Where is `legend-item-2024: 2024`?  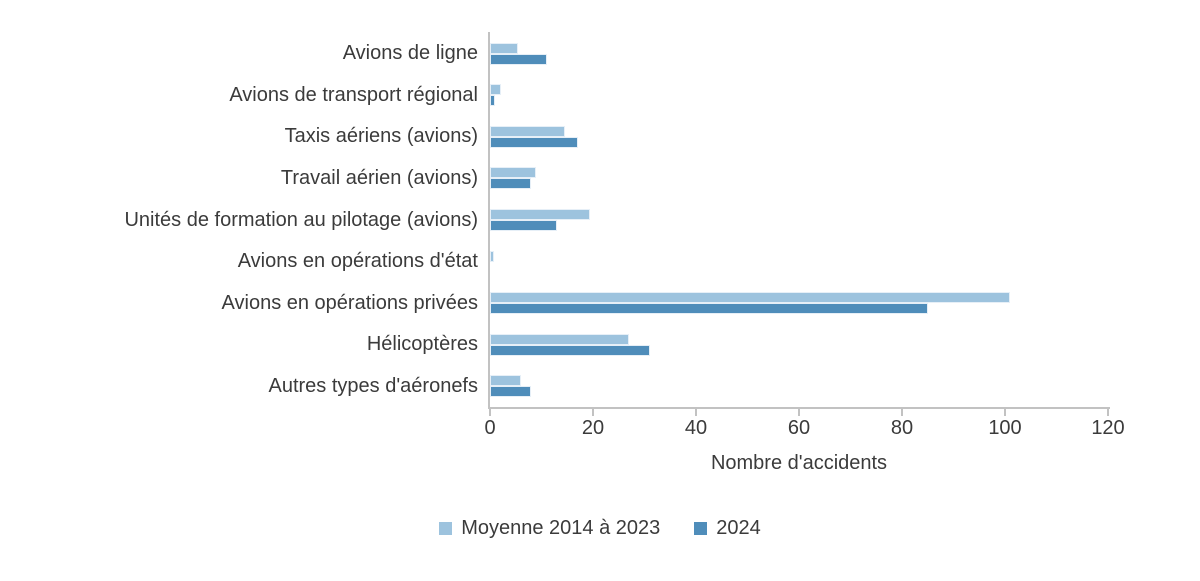 legend-item-2024: 2024 is located at coordinates (727, 528).